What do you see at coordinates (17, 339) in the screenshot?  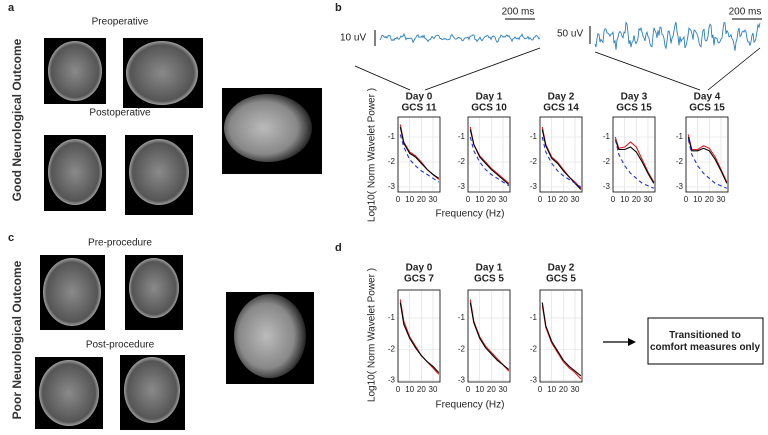 I see `row-label: Poor Neurological Outcome` at bounding box center [17, 339].